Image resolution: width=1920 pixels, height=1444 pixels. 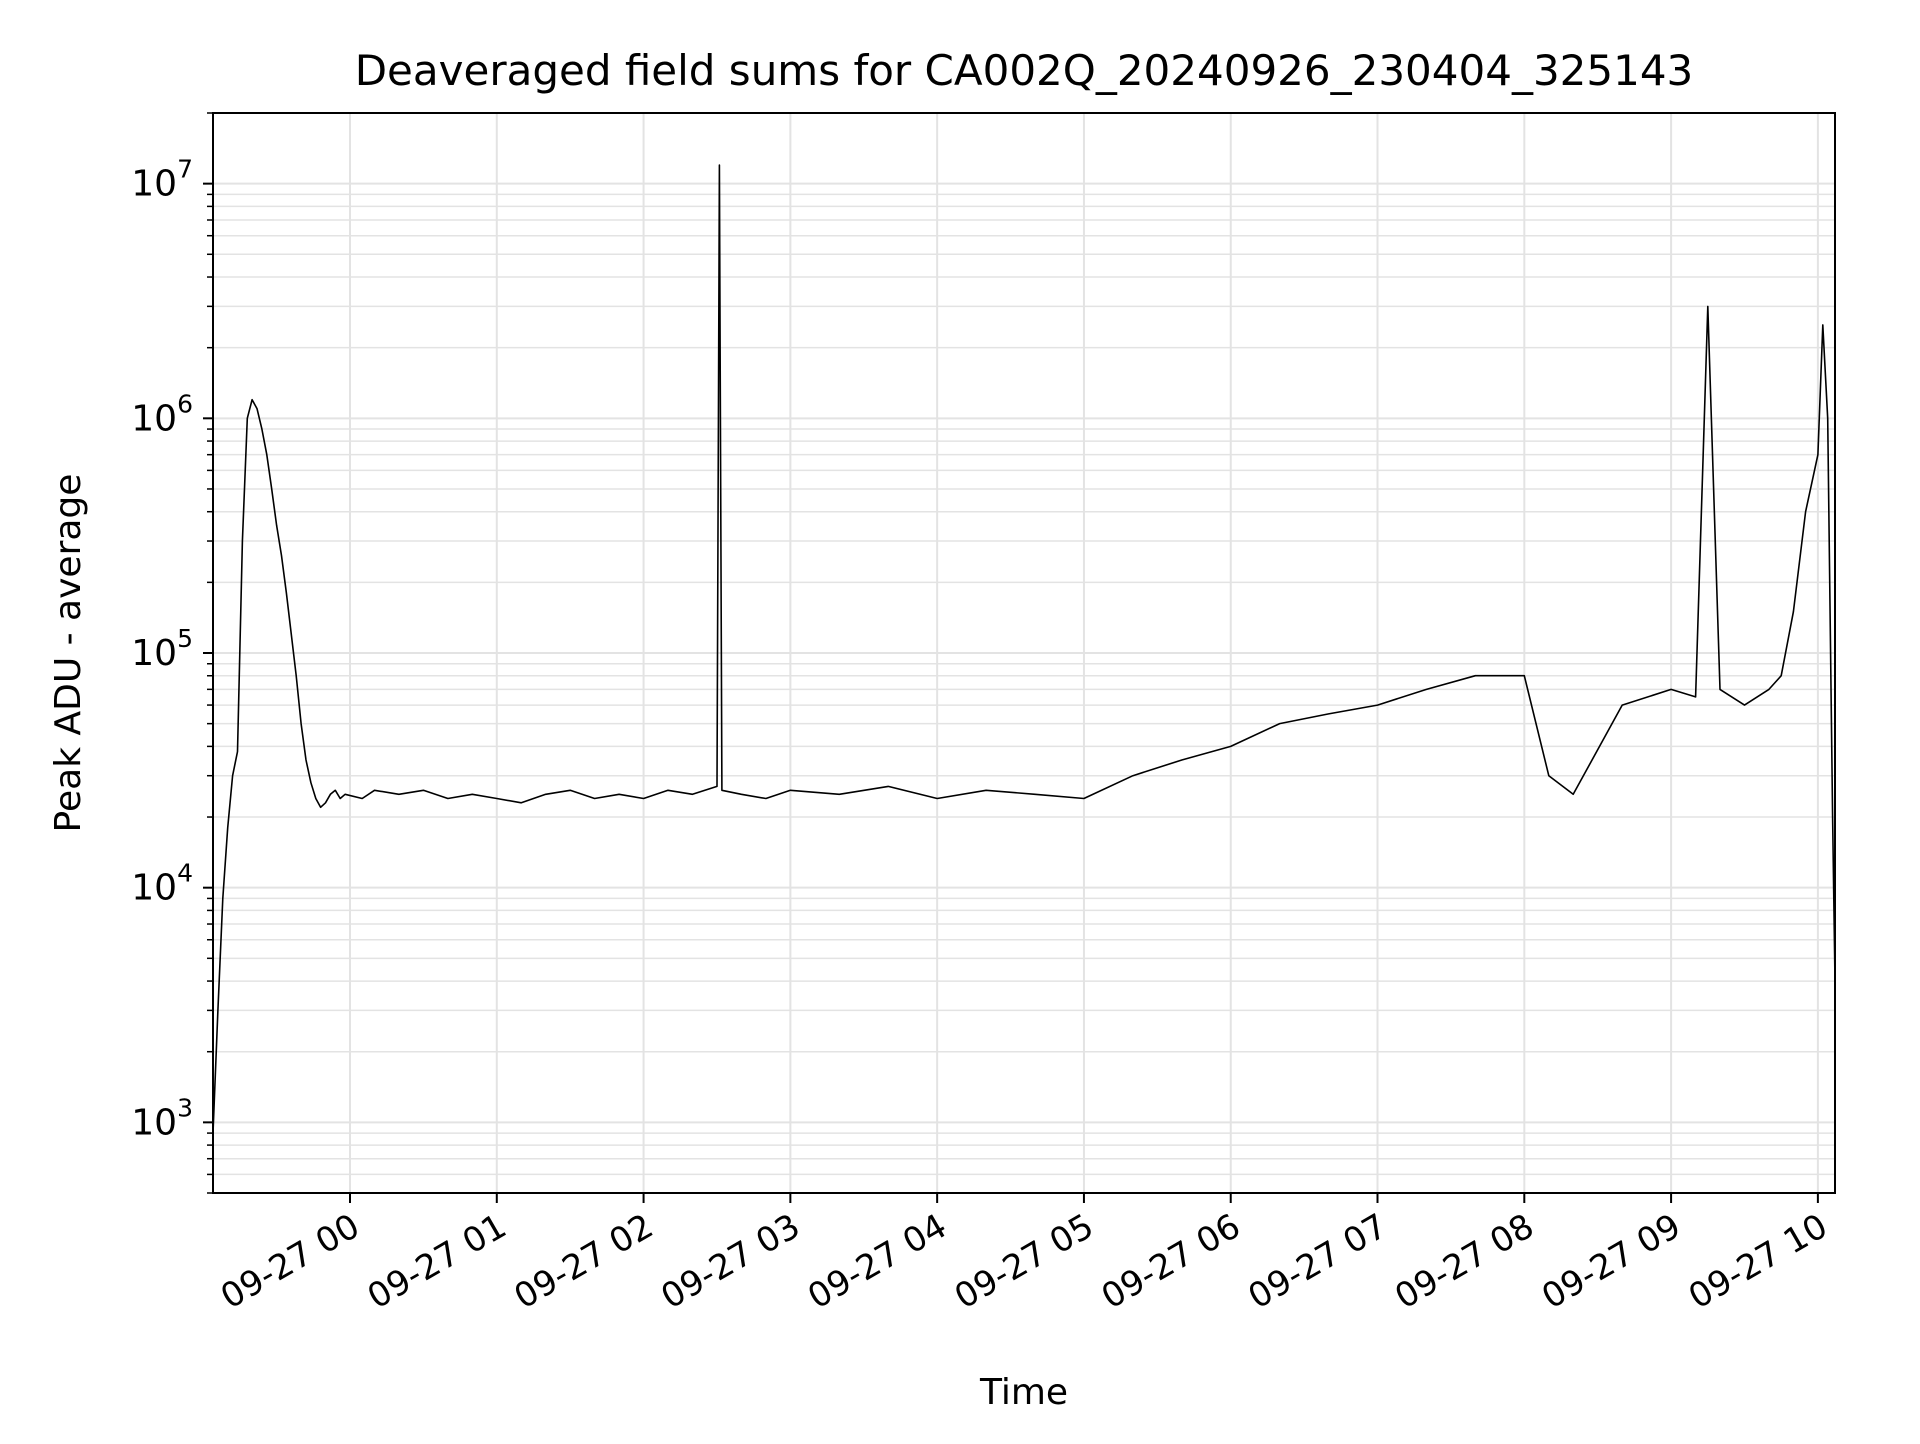 I want to click on x-tick-label: 09-27 01, so click(x=437, y=1261).